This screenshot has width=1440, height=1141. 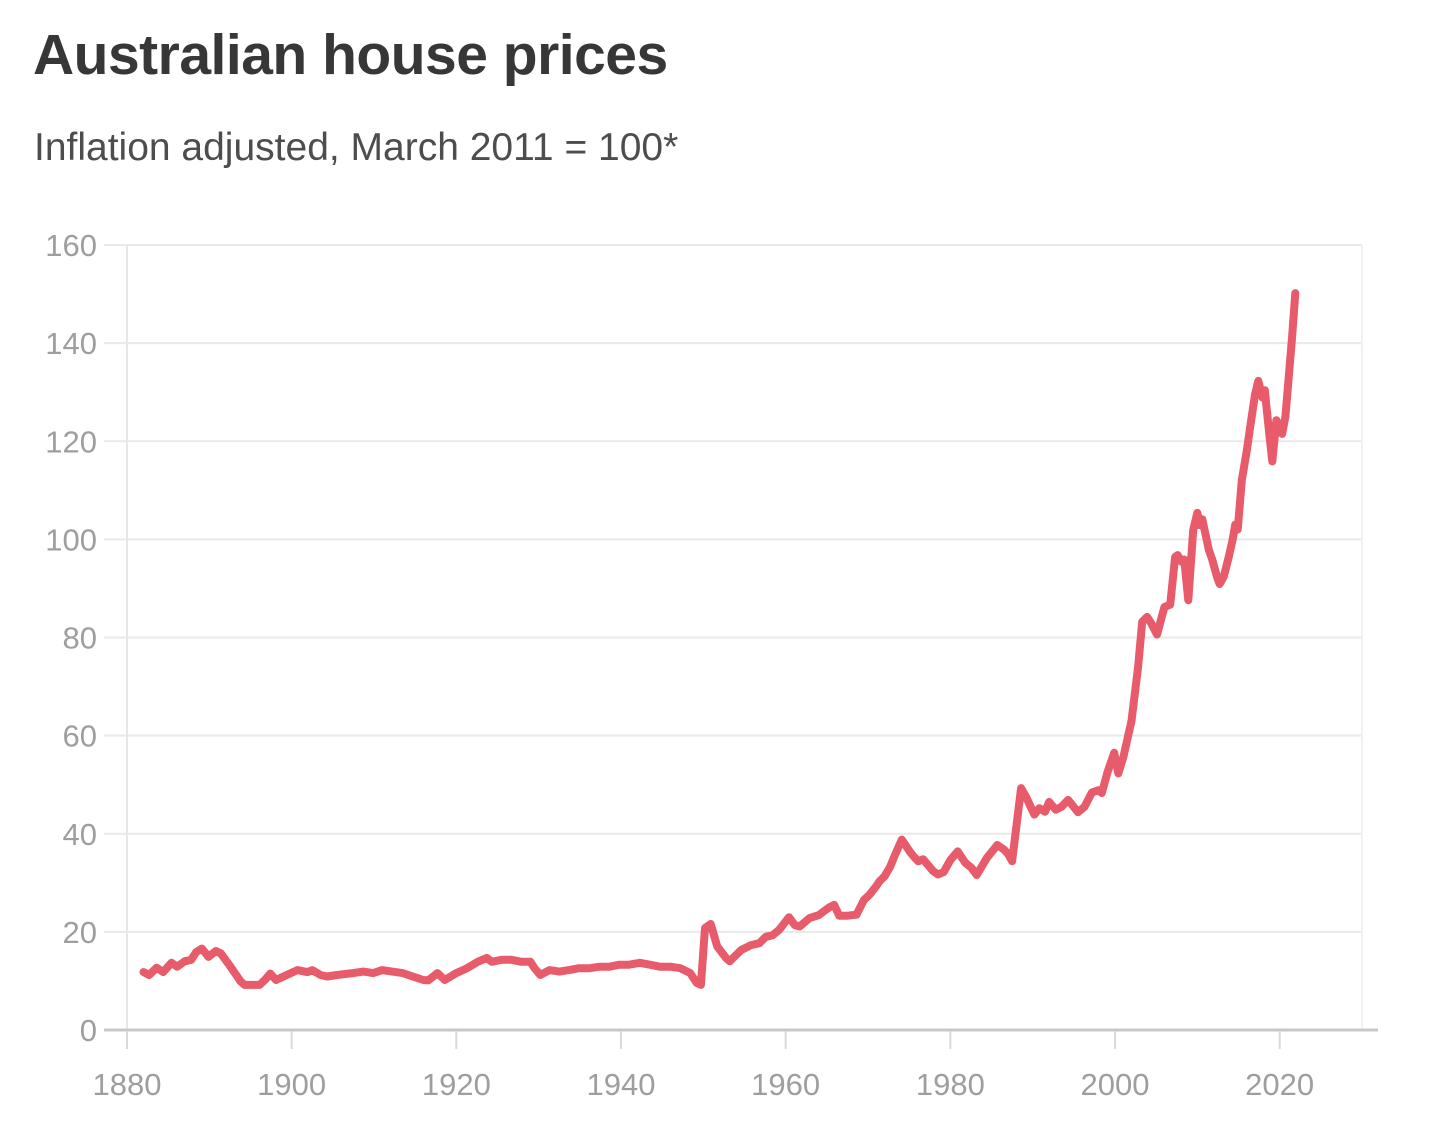 I want to click on x-tick-labels: 1880 1900 1920 1940 1960 1980 2000 2020, so click(x=704, y=1084).